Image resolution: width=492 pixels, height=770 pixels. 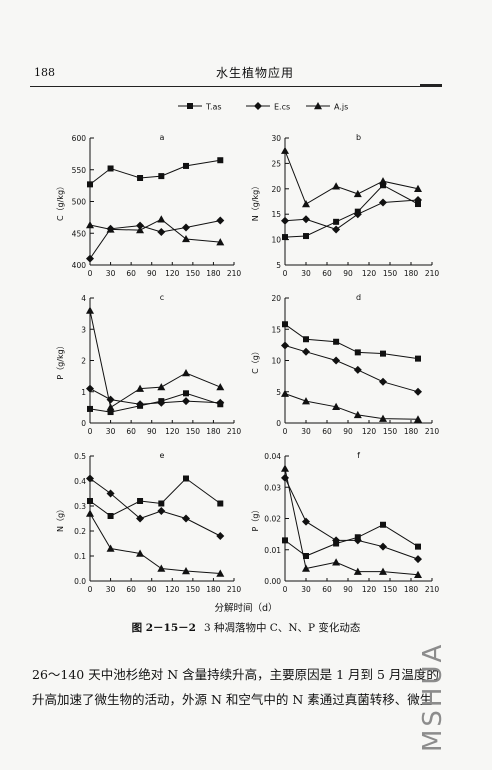 I want to click on header-bar, so click(x=431, y=85).